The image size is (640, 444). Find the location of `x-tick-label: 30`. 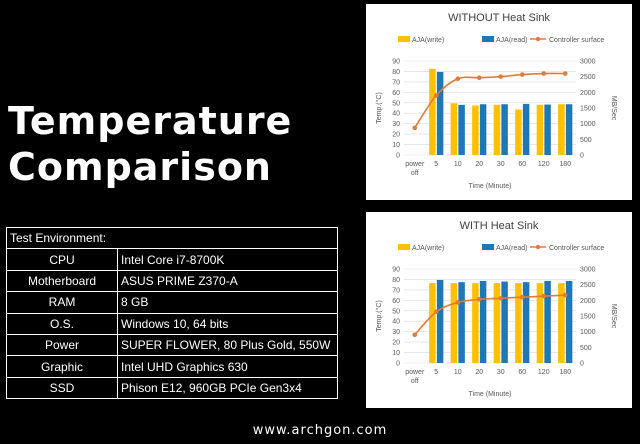

x-tick-label: 30 is located at coordinates (501, 372).